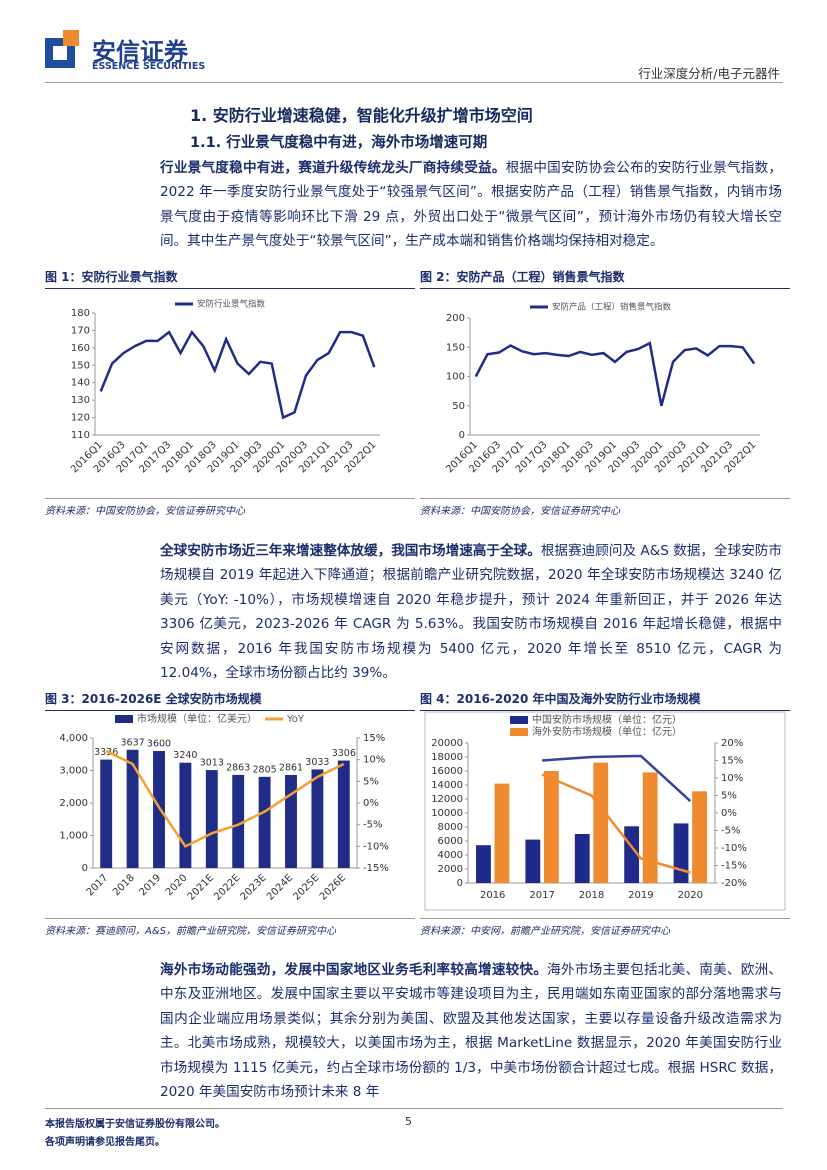  Describe the element at coordinates (447, 799) in the screenshot. I see `y-tick-label: 12000` at that location.